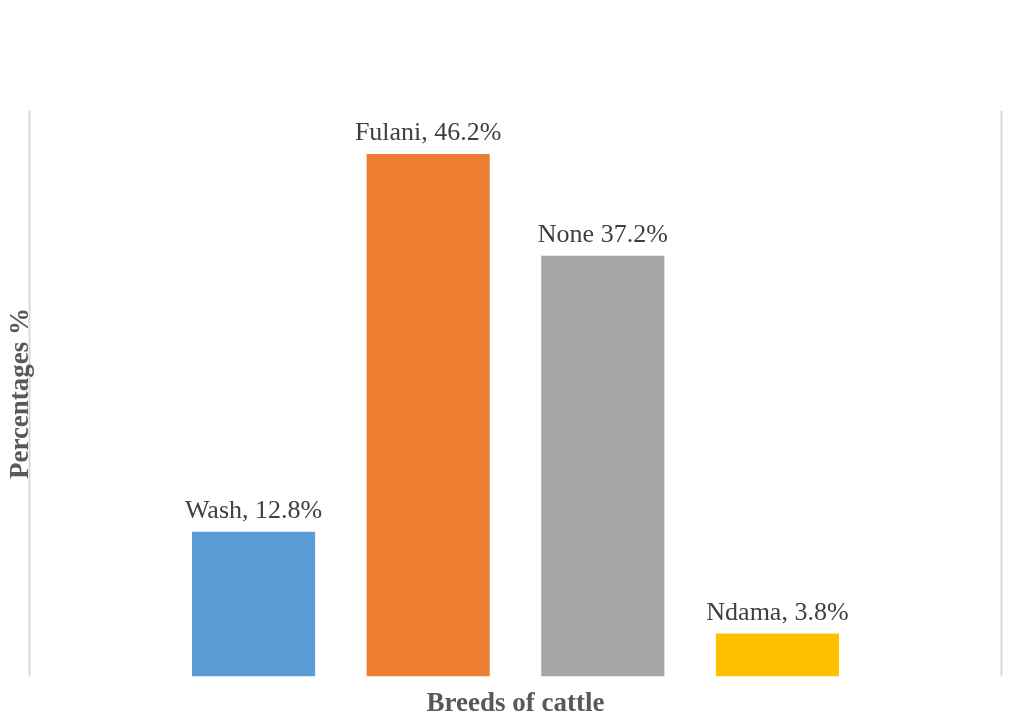 Image resolution: width=1023 pixels, height=719 pixels. Describe the element at coordinates (515, 701) in the screenshot. I see `x-axis-title: Breeds of cattle` at that location.